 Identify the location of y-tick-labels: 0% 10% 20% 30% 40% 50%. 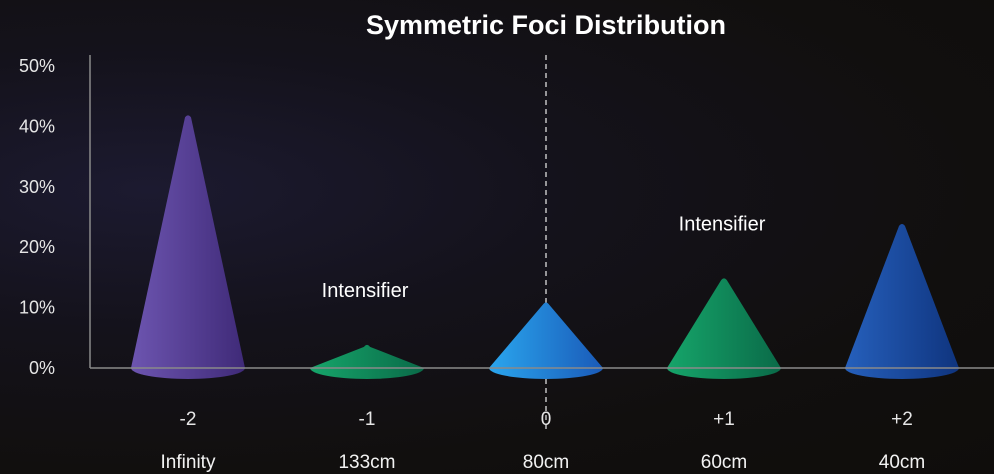
(37, 217).